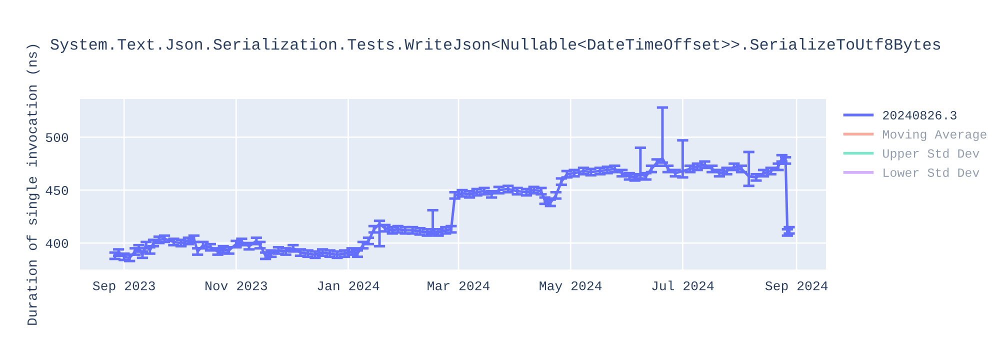  Describe the element at coordinates (459, 285) in the screenshot. I see `x-tick-label: Mar 2024` at that location.